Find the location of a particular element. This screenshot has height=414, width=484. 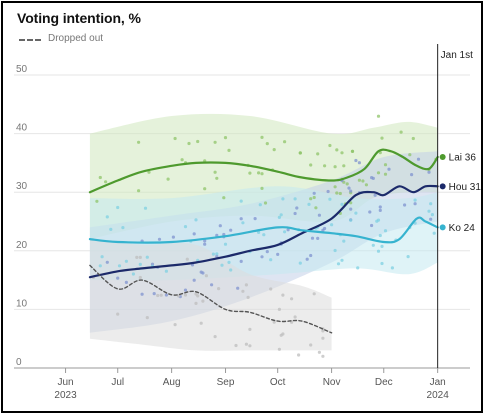

jan-first-annotation: Jan 1st is located at coordinates (455, 206).